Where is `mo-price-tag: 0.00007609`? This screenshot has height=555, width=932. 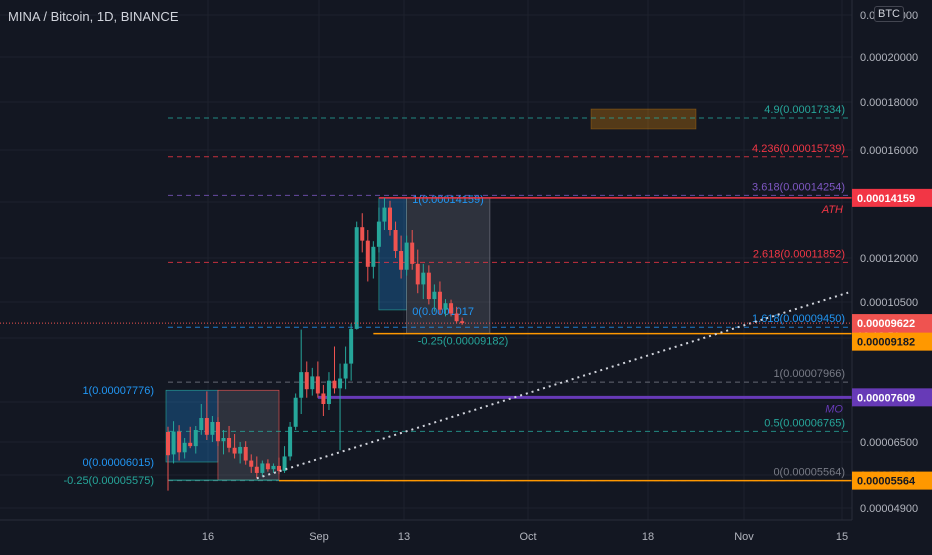 mo-price-tag: 0.00007609 is located at coordinates (886, 398).